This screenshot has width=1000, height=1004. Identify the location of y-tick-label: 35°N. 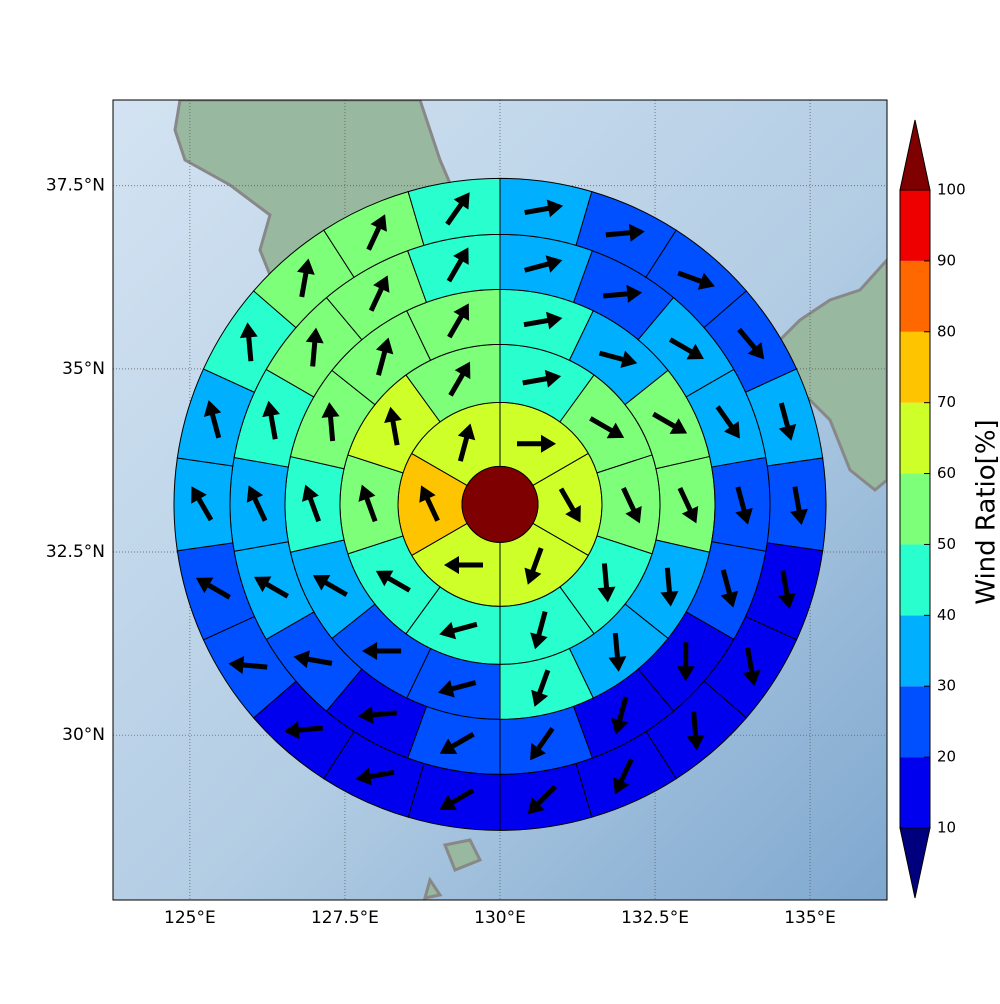
(83, 369).